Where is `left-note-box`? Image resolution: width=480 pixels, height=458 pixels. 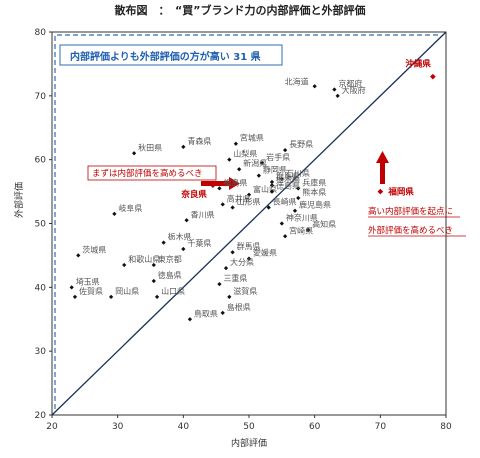
left-note-box is located at coordinates (152, 173).